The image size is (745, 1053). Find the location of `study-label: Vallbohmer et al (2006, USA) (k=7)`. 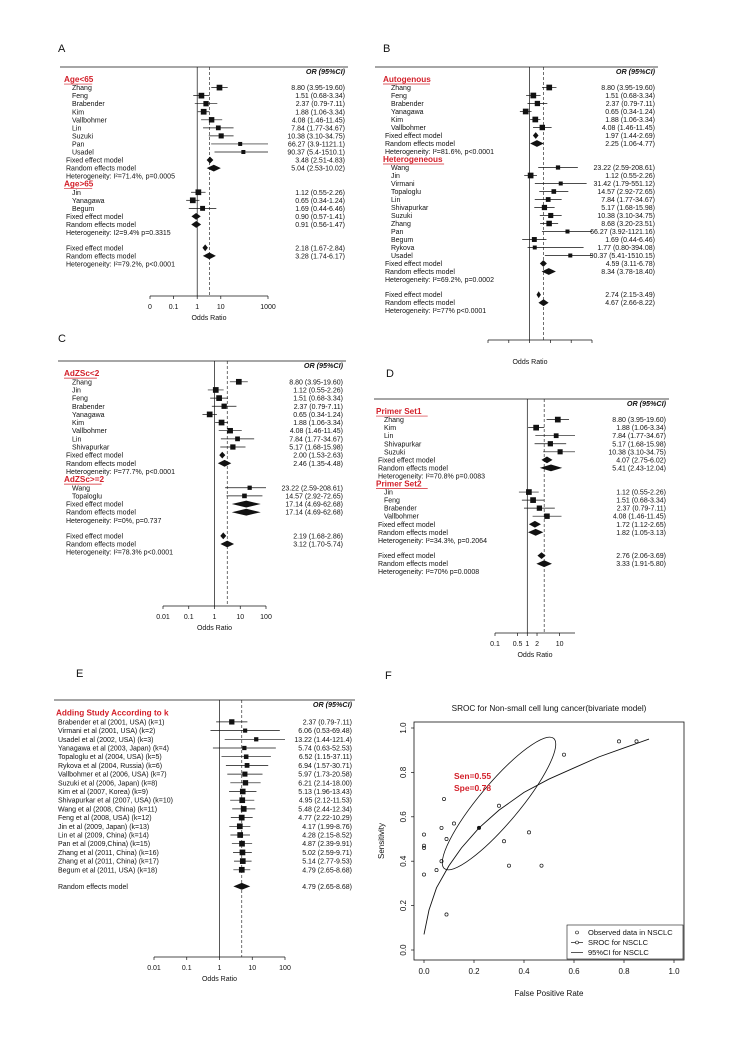

study-label: Vallbohmer et al (2006, USA) (k=7) is located at coordinates (112, 775).